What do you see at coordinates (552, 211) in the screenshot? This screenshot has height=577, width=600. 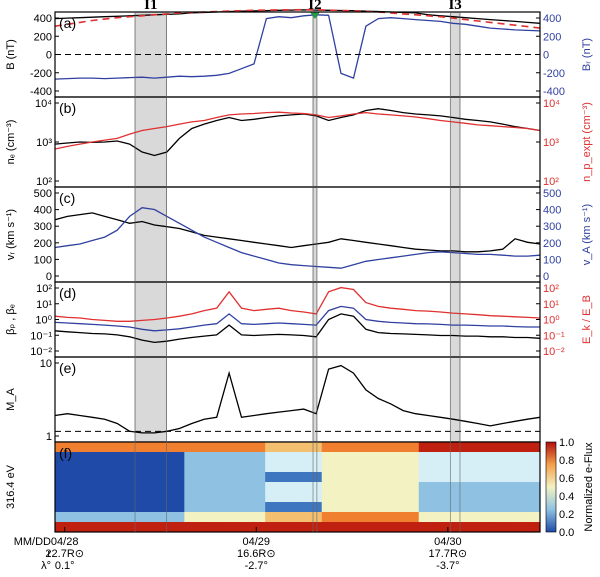 I see `y-tick-label-right: 400` at bounding box center [552, 211].